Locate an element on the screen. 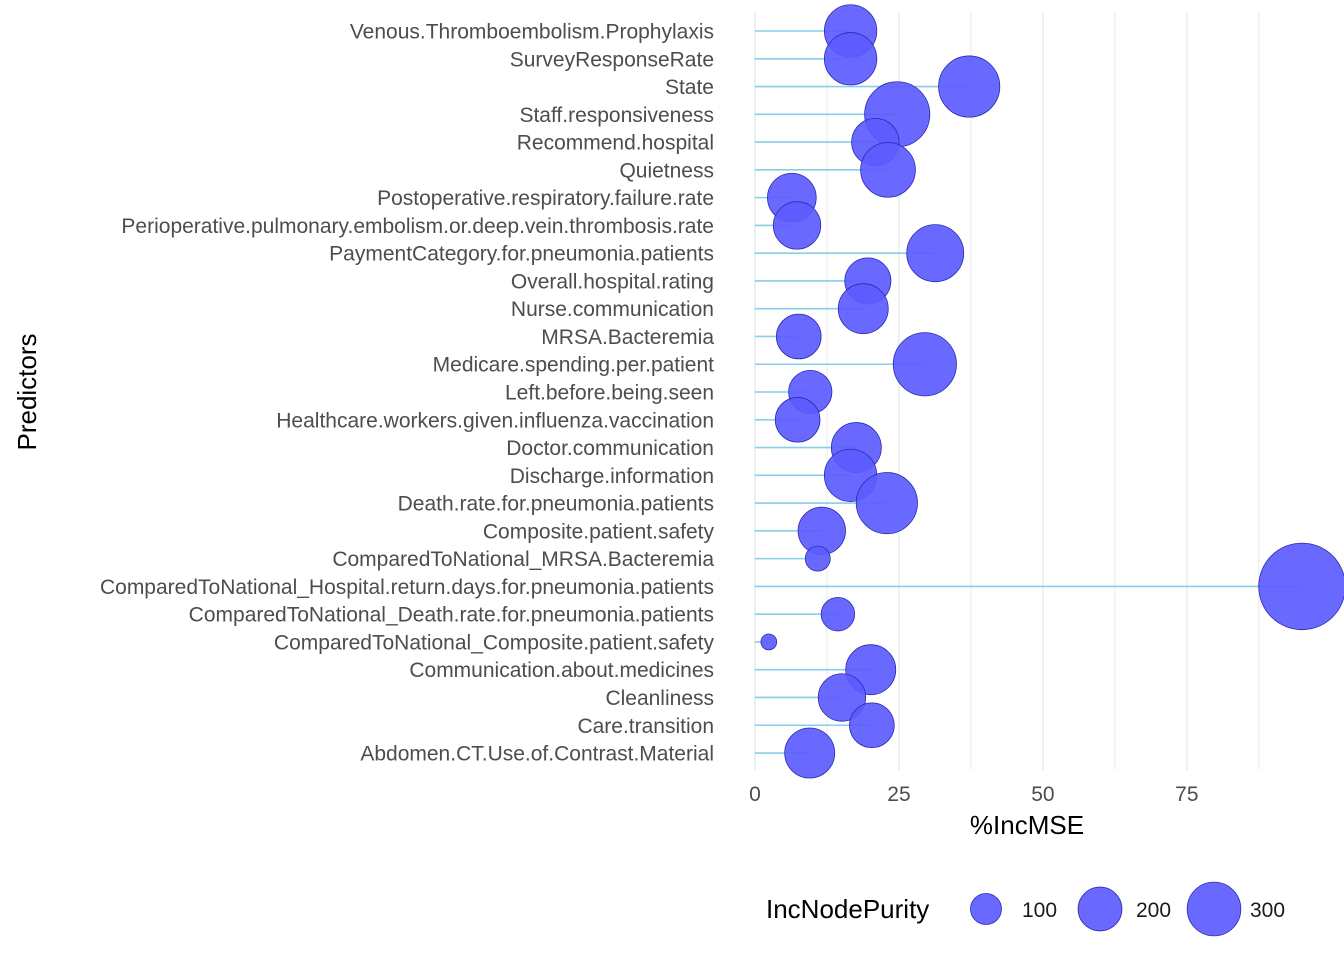  y-tick-label: Left.before.being.seen is located at coordinates (609, 393).